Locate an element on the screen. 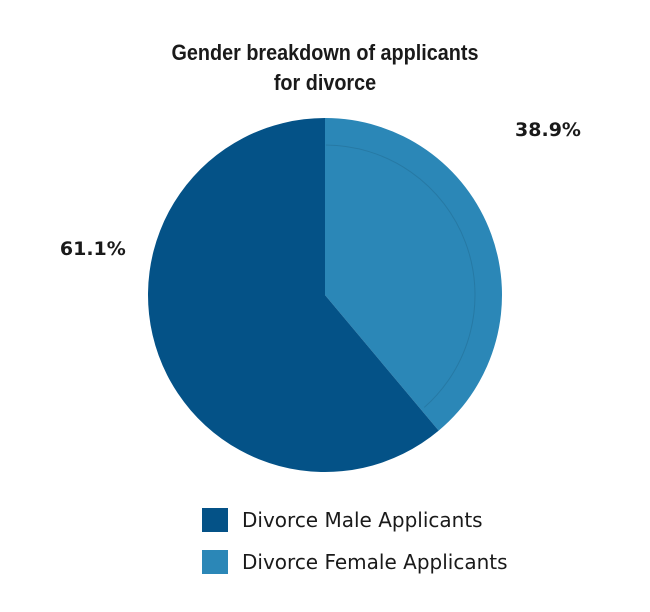  legend-swatch-female is located at coordinates (215, 562).